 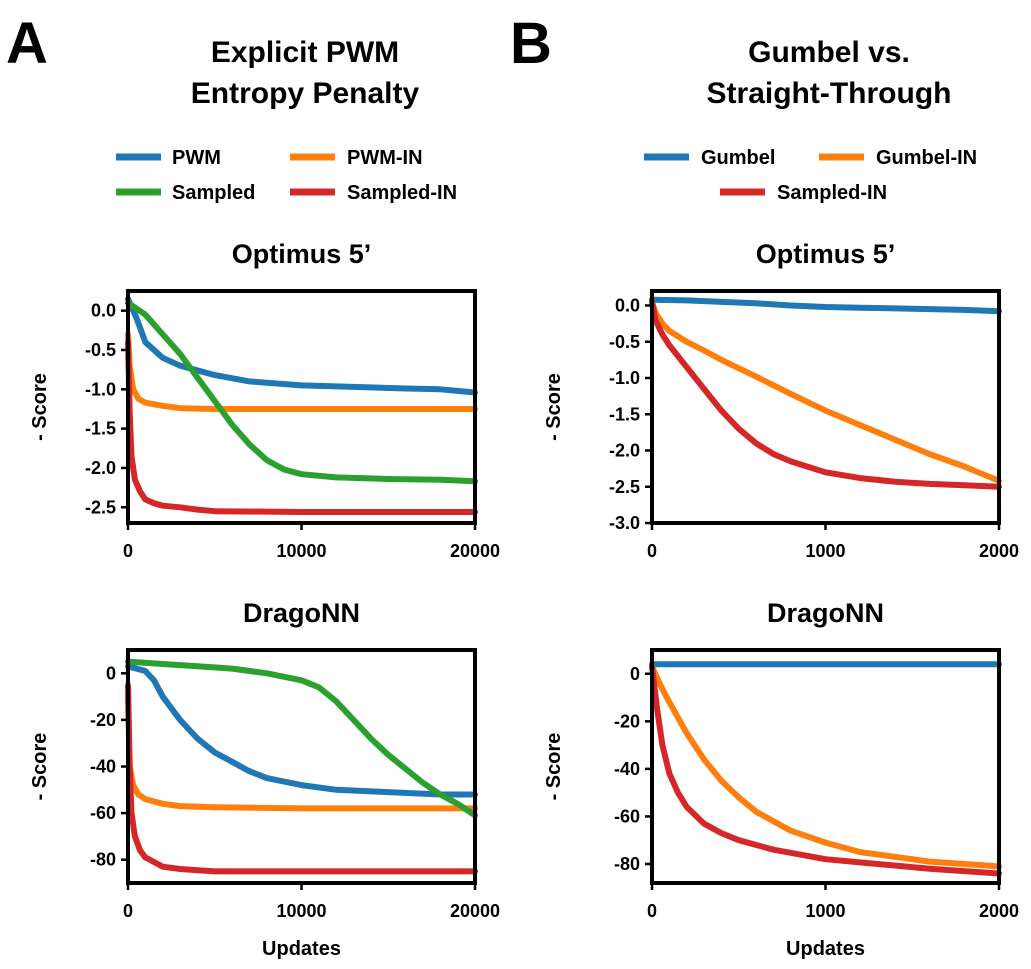 What do you see at coordinates (385, 158) in the screenshot?
I see `legend-label-pwm-in: PWM-IN` at bounding box center [385, 158].